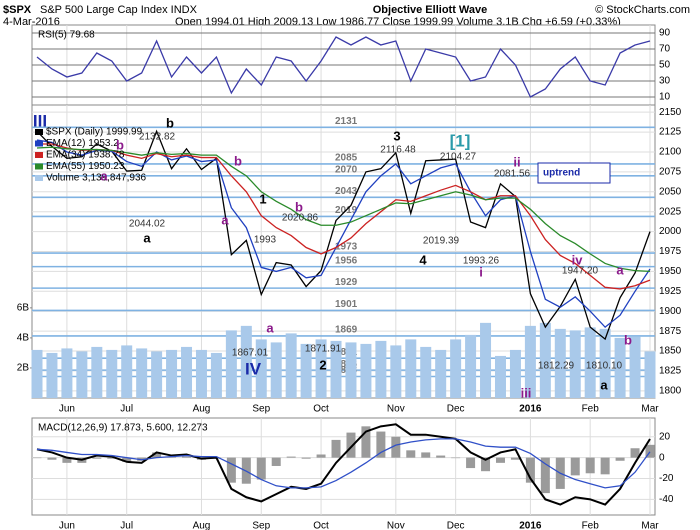  I want to click on y-tick-label: 2100, so click(670, 152).